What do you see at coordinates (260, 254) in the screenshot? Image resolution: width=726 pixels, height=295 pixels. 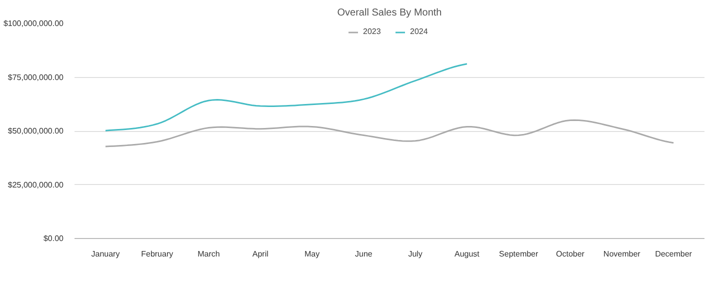 I see `x-tick-label: April` at bounding box center [260, 254].